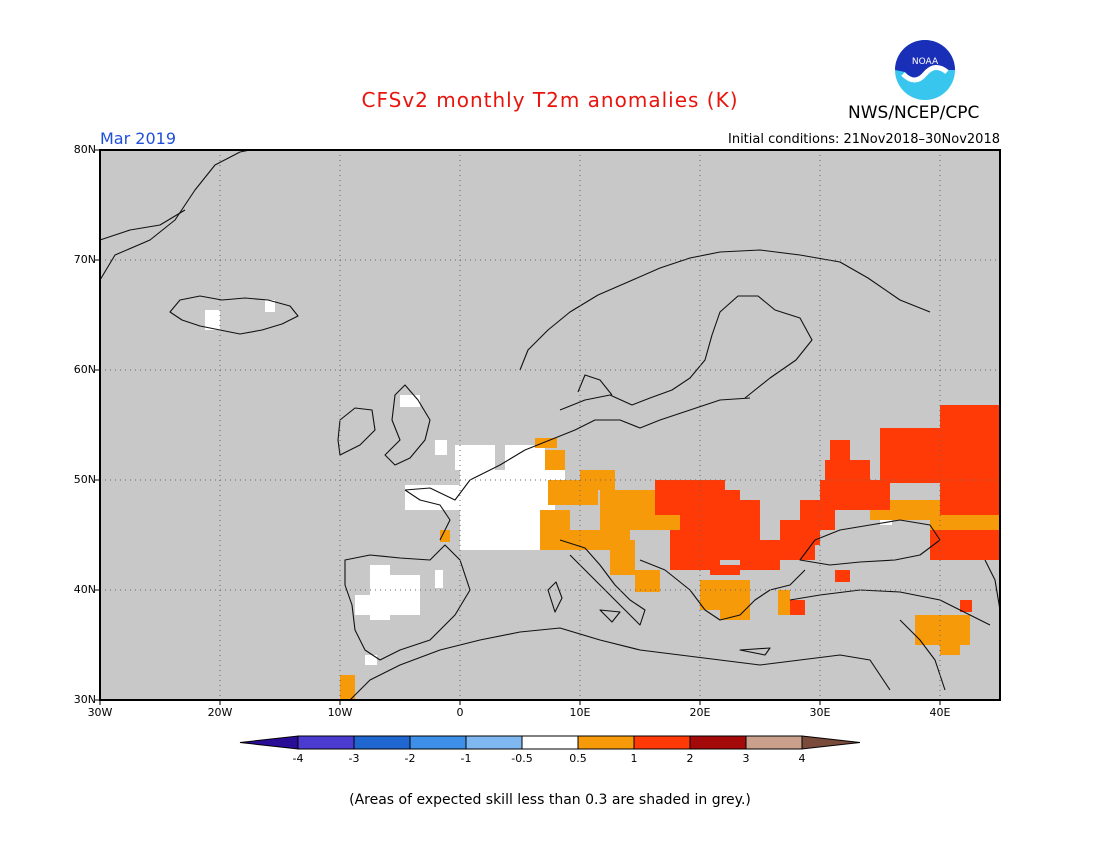  I want to click on colorbar-label: 1, so click(634, 758).